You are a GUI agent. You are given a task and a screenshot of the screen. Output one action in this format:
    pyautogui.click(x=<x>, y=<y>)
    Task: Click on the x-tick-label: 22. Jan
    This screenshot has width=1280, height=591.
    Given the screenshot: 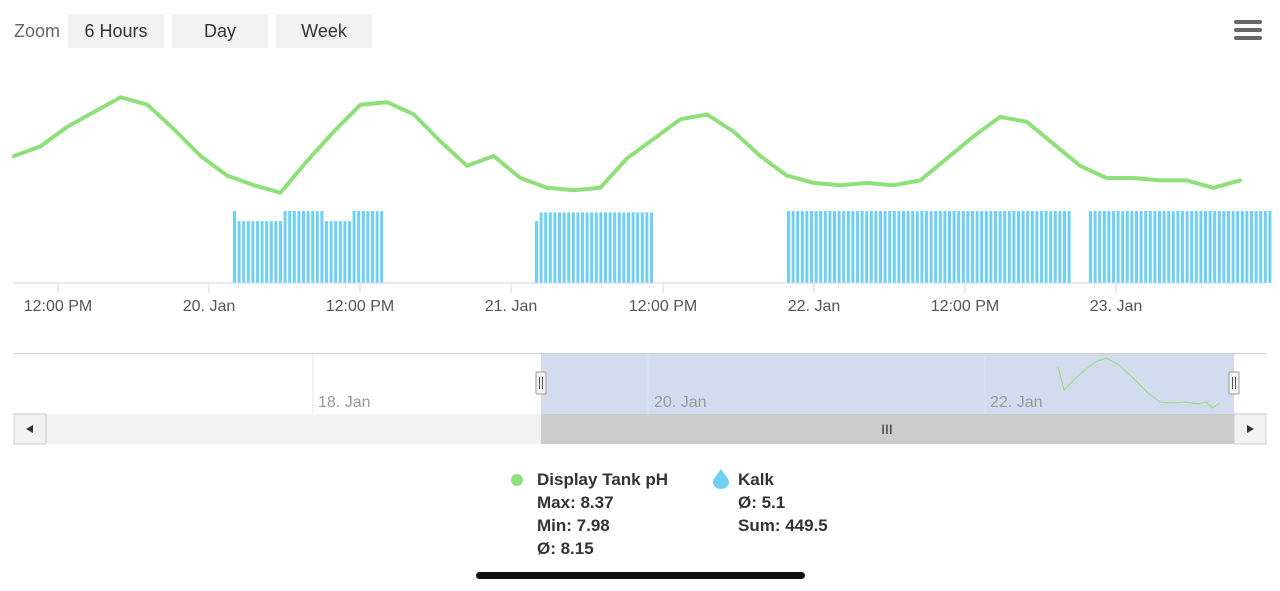 What is the action you would take?
    pyautogui.click(x=814, y=306)
    